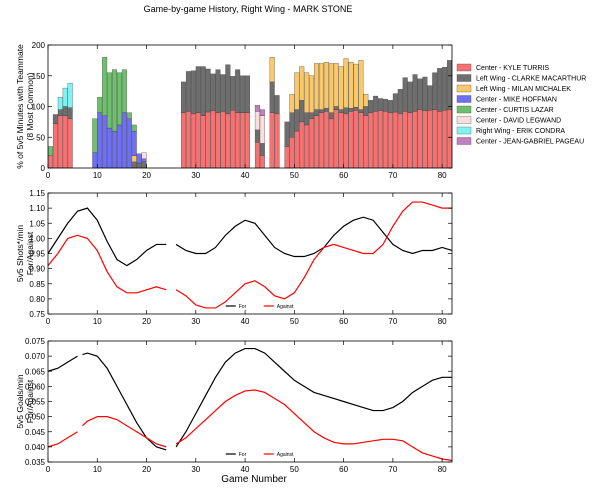  What do you see at coordinates (35, 356) in the screenshot?
I see `y-tick-label: 0.070` at bounding box center [35, 356].